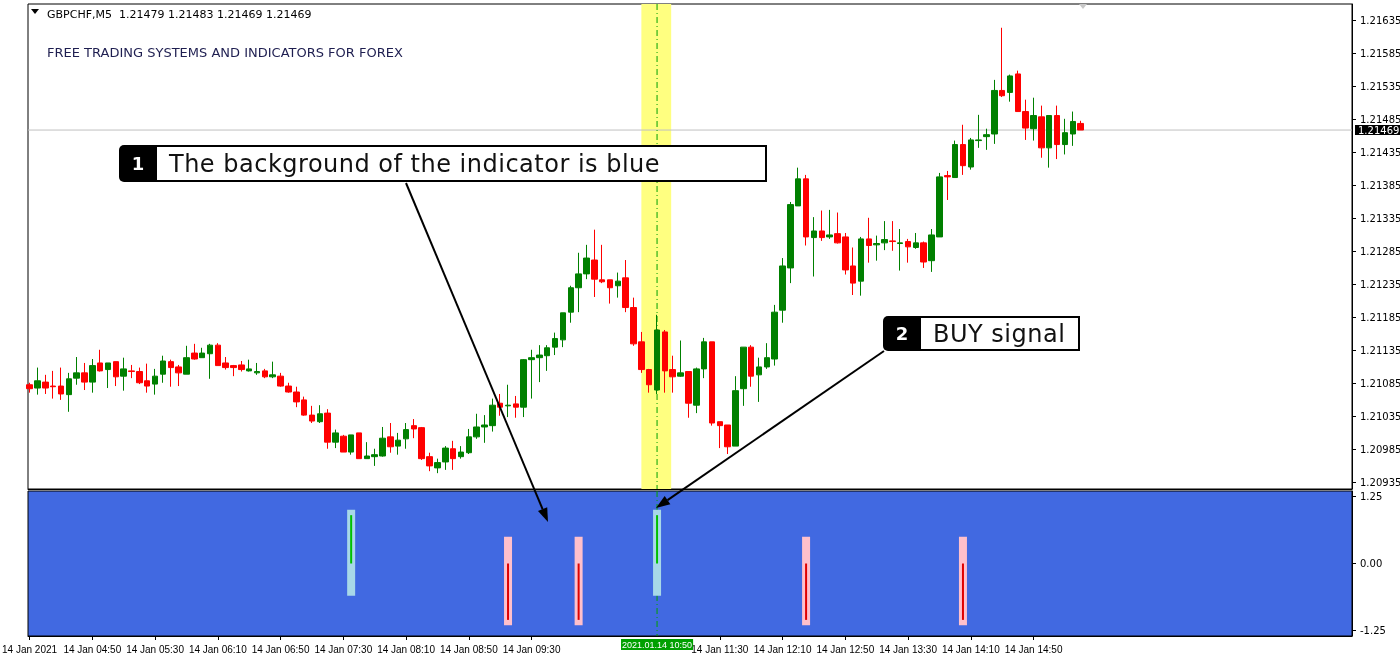  Describe the element at coordinates (1380, 20) in the screenshot. I see `y-tick-label: 1.21635` at that location.